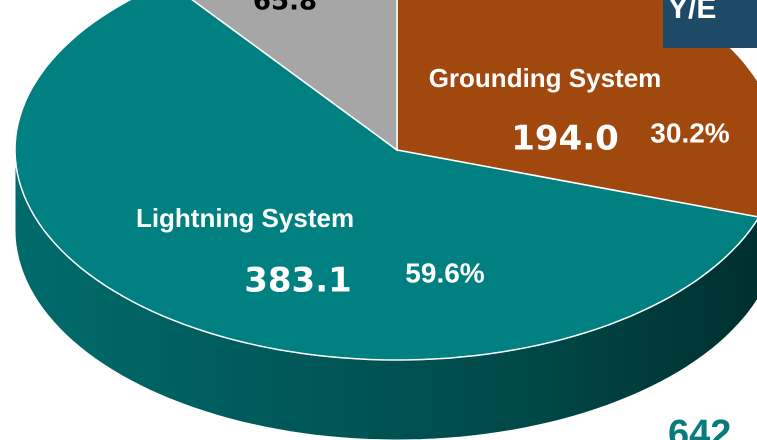  I want to click on percent-label: 59.6%, so click(444, 272).